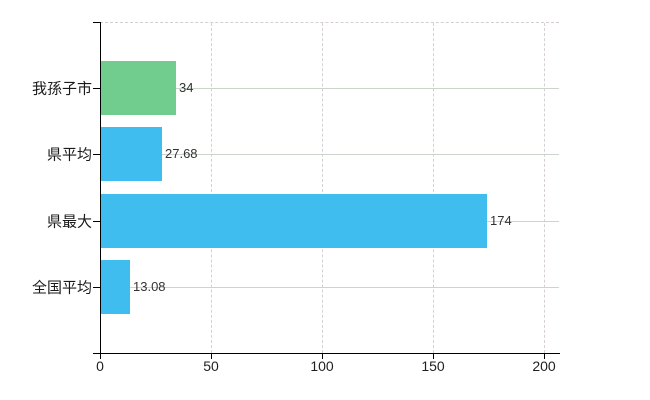  Describe the element at coordinates (69, 222) in the screenshot. I see `category-label: 県最大` at that location.